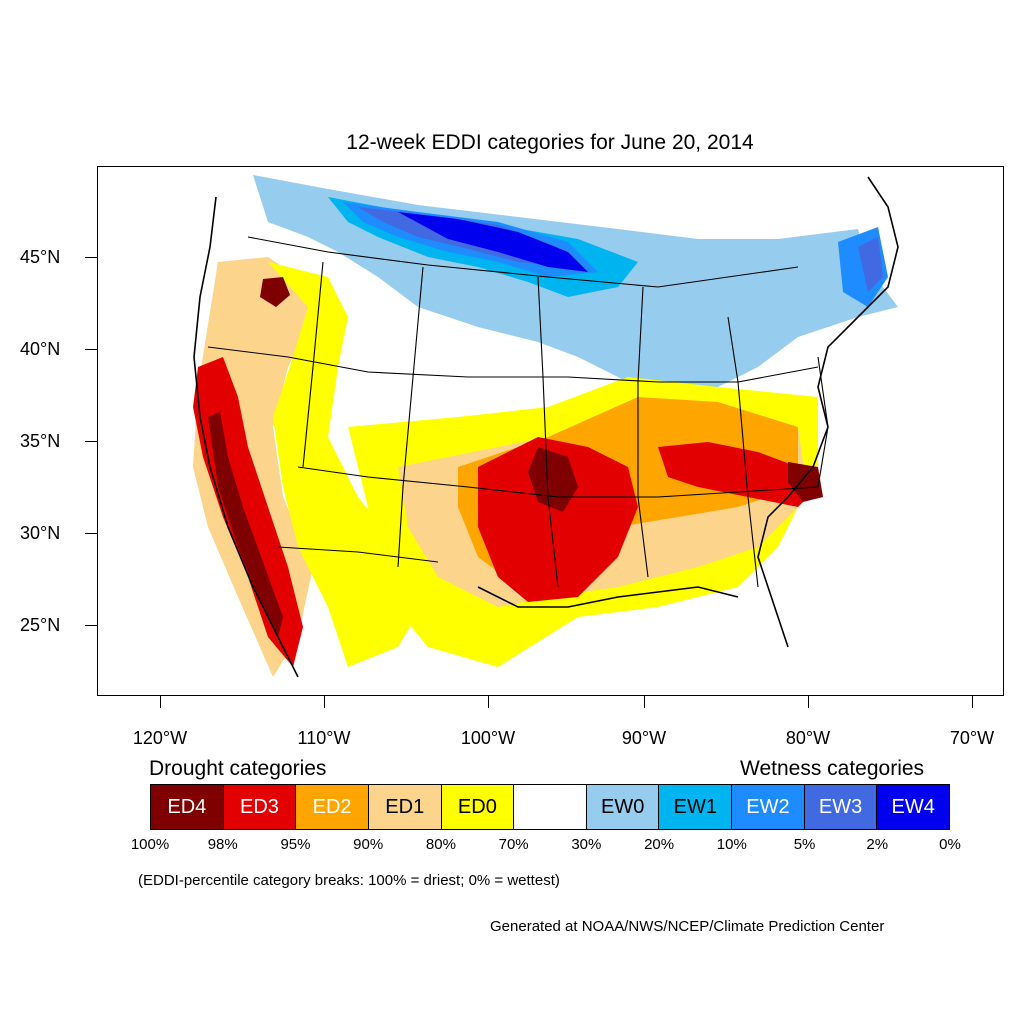 The height and width of the screenshot is (1024, 1024). I want to click on break-label: 95%, so click(295, 844).